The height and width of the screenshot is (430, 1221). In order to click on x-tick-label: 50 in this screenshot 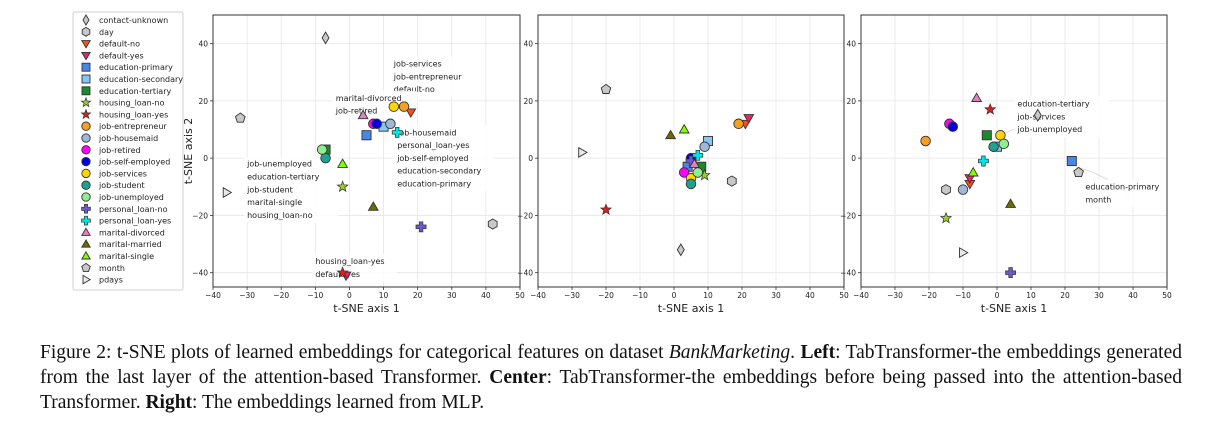, I will do `click(1167, 295)`.